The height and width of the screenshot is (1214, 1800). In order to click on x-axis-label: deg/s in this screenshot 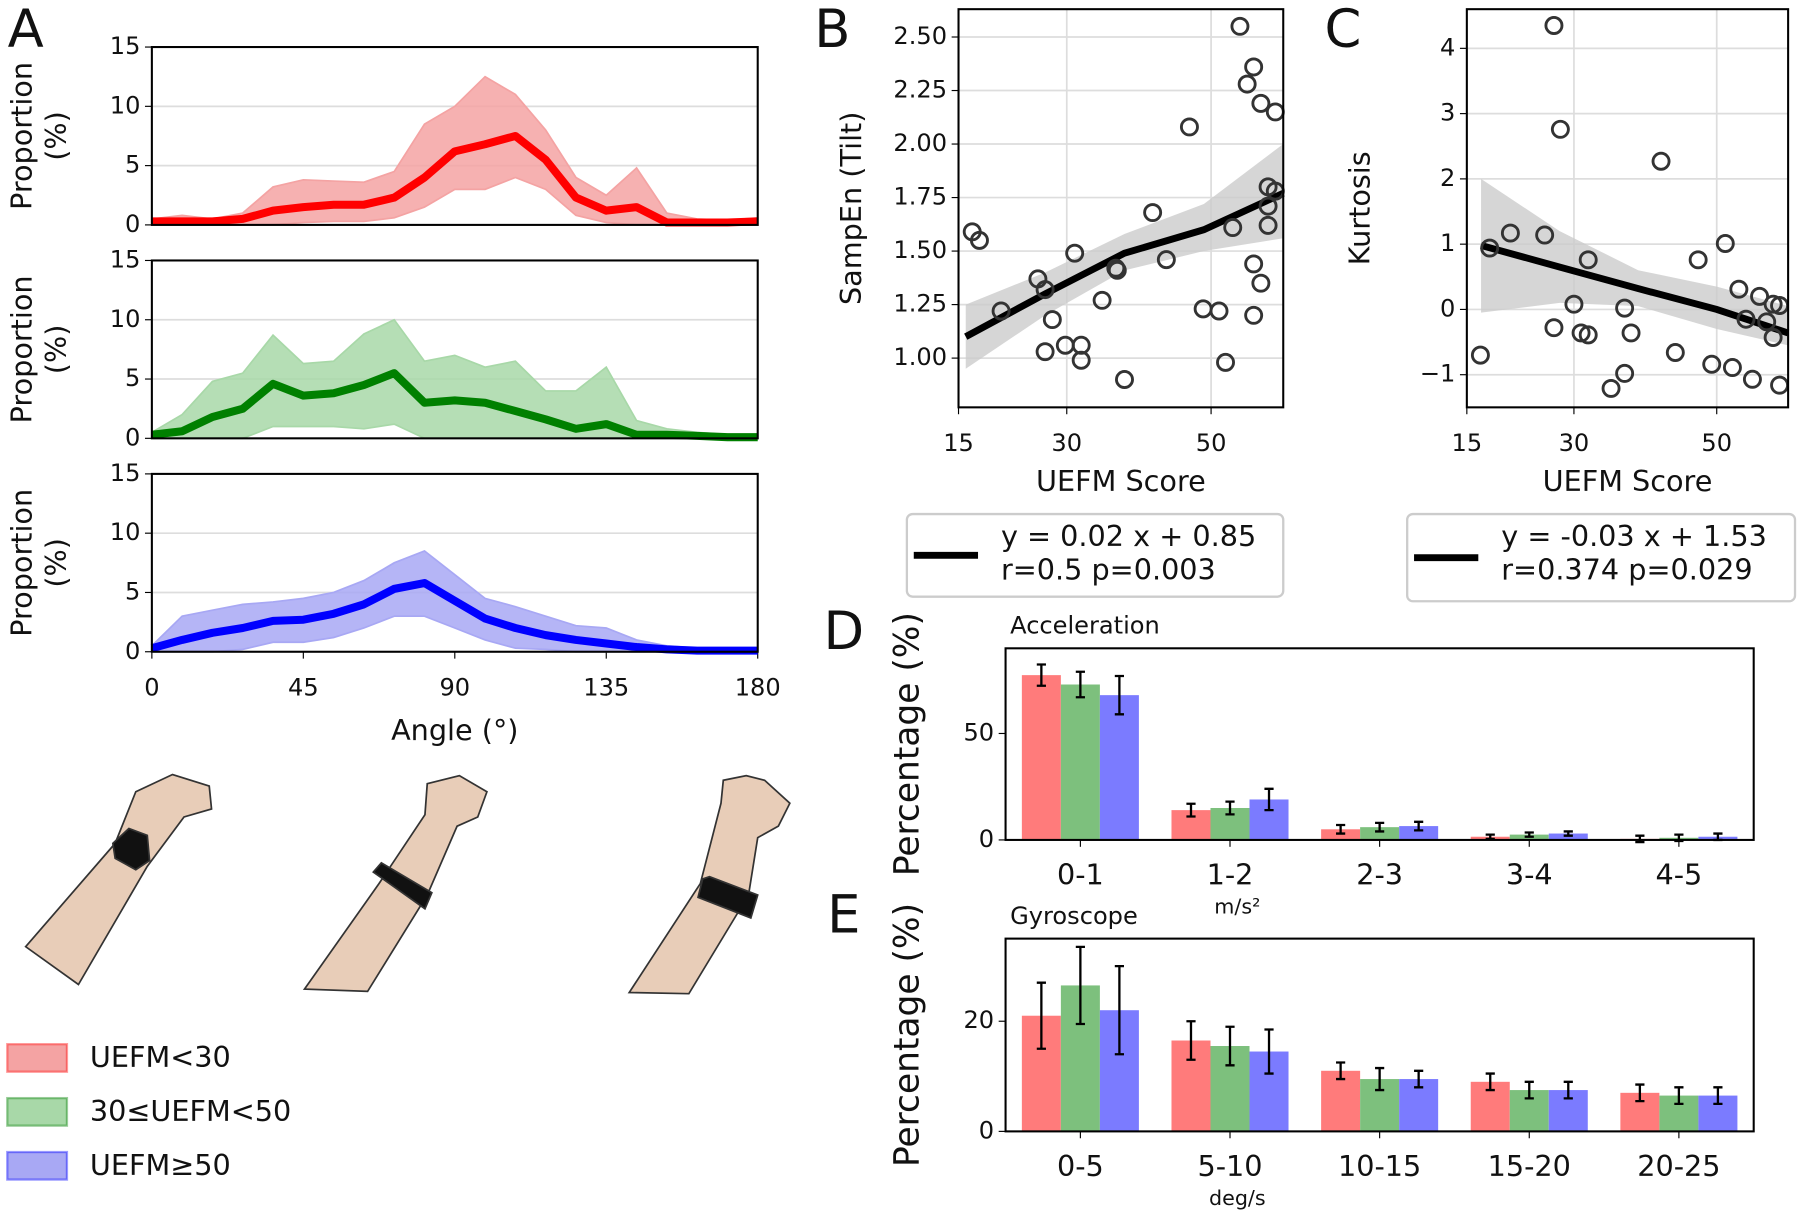, I will do `click(1237, 1198)`.